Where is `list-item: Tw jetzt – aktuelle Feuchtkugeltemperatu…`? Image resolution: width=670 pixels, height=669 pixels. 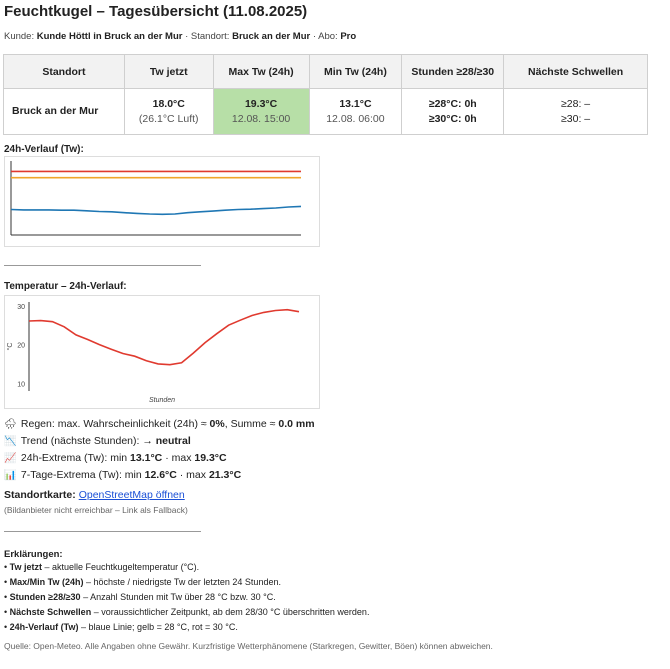 list-item: Tw jetzt – aktuelle Feuchtkugeltemperatu… is located at coordinates (186, 567).